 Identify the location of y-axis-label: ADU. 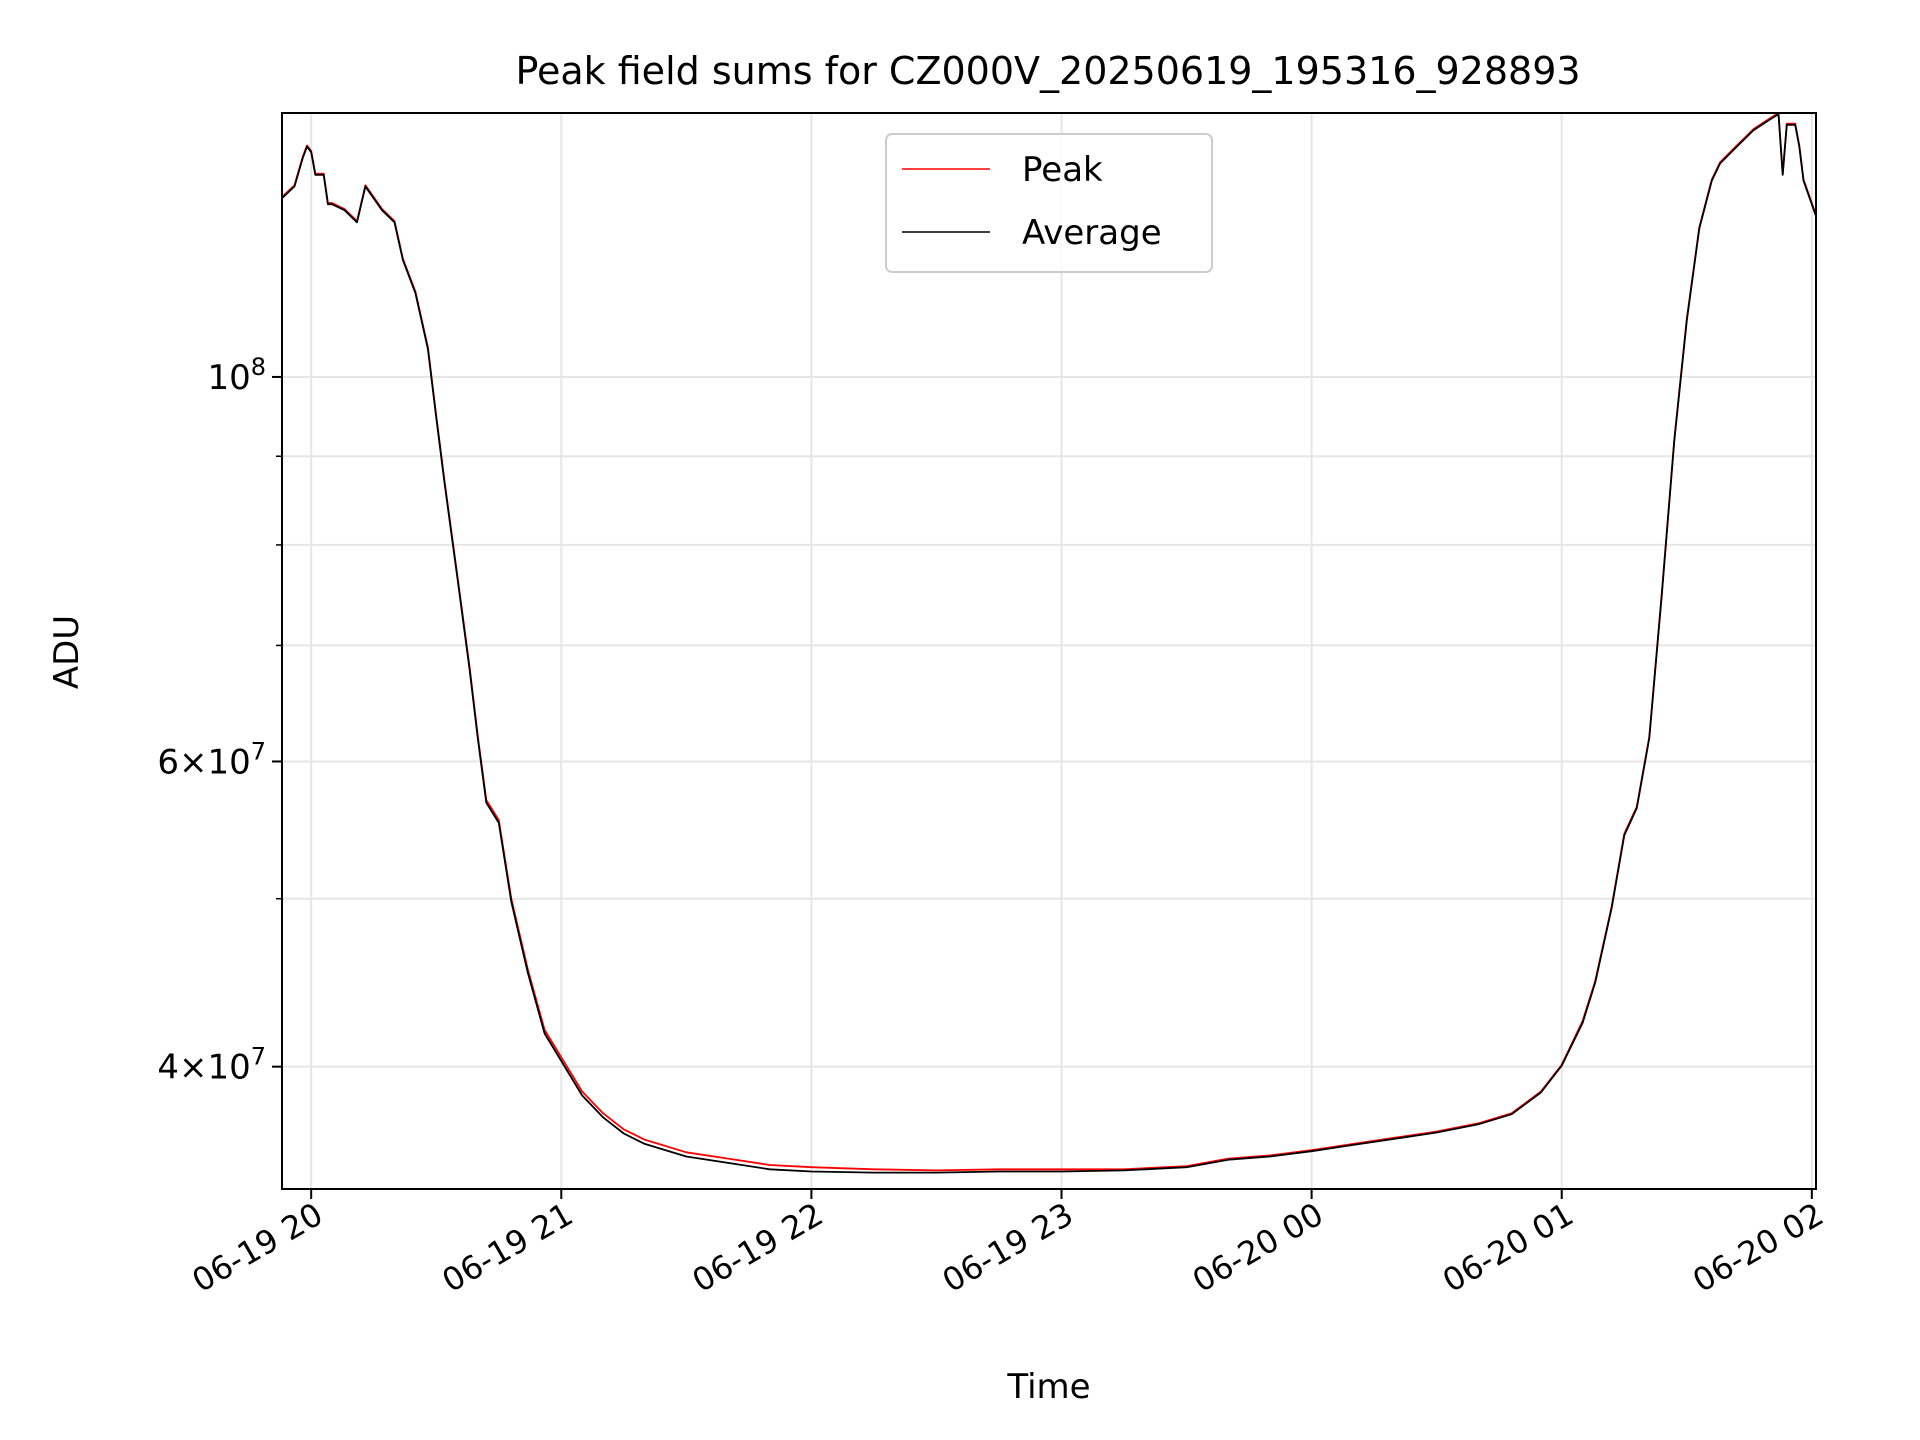
(67, 652).